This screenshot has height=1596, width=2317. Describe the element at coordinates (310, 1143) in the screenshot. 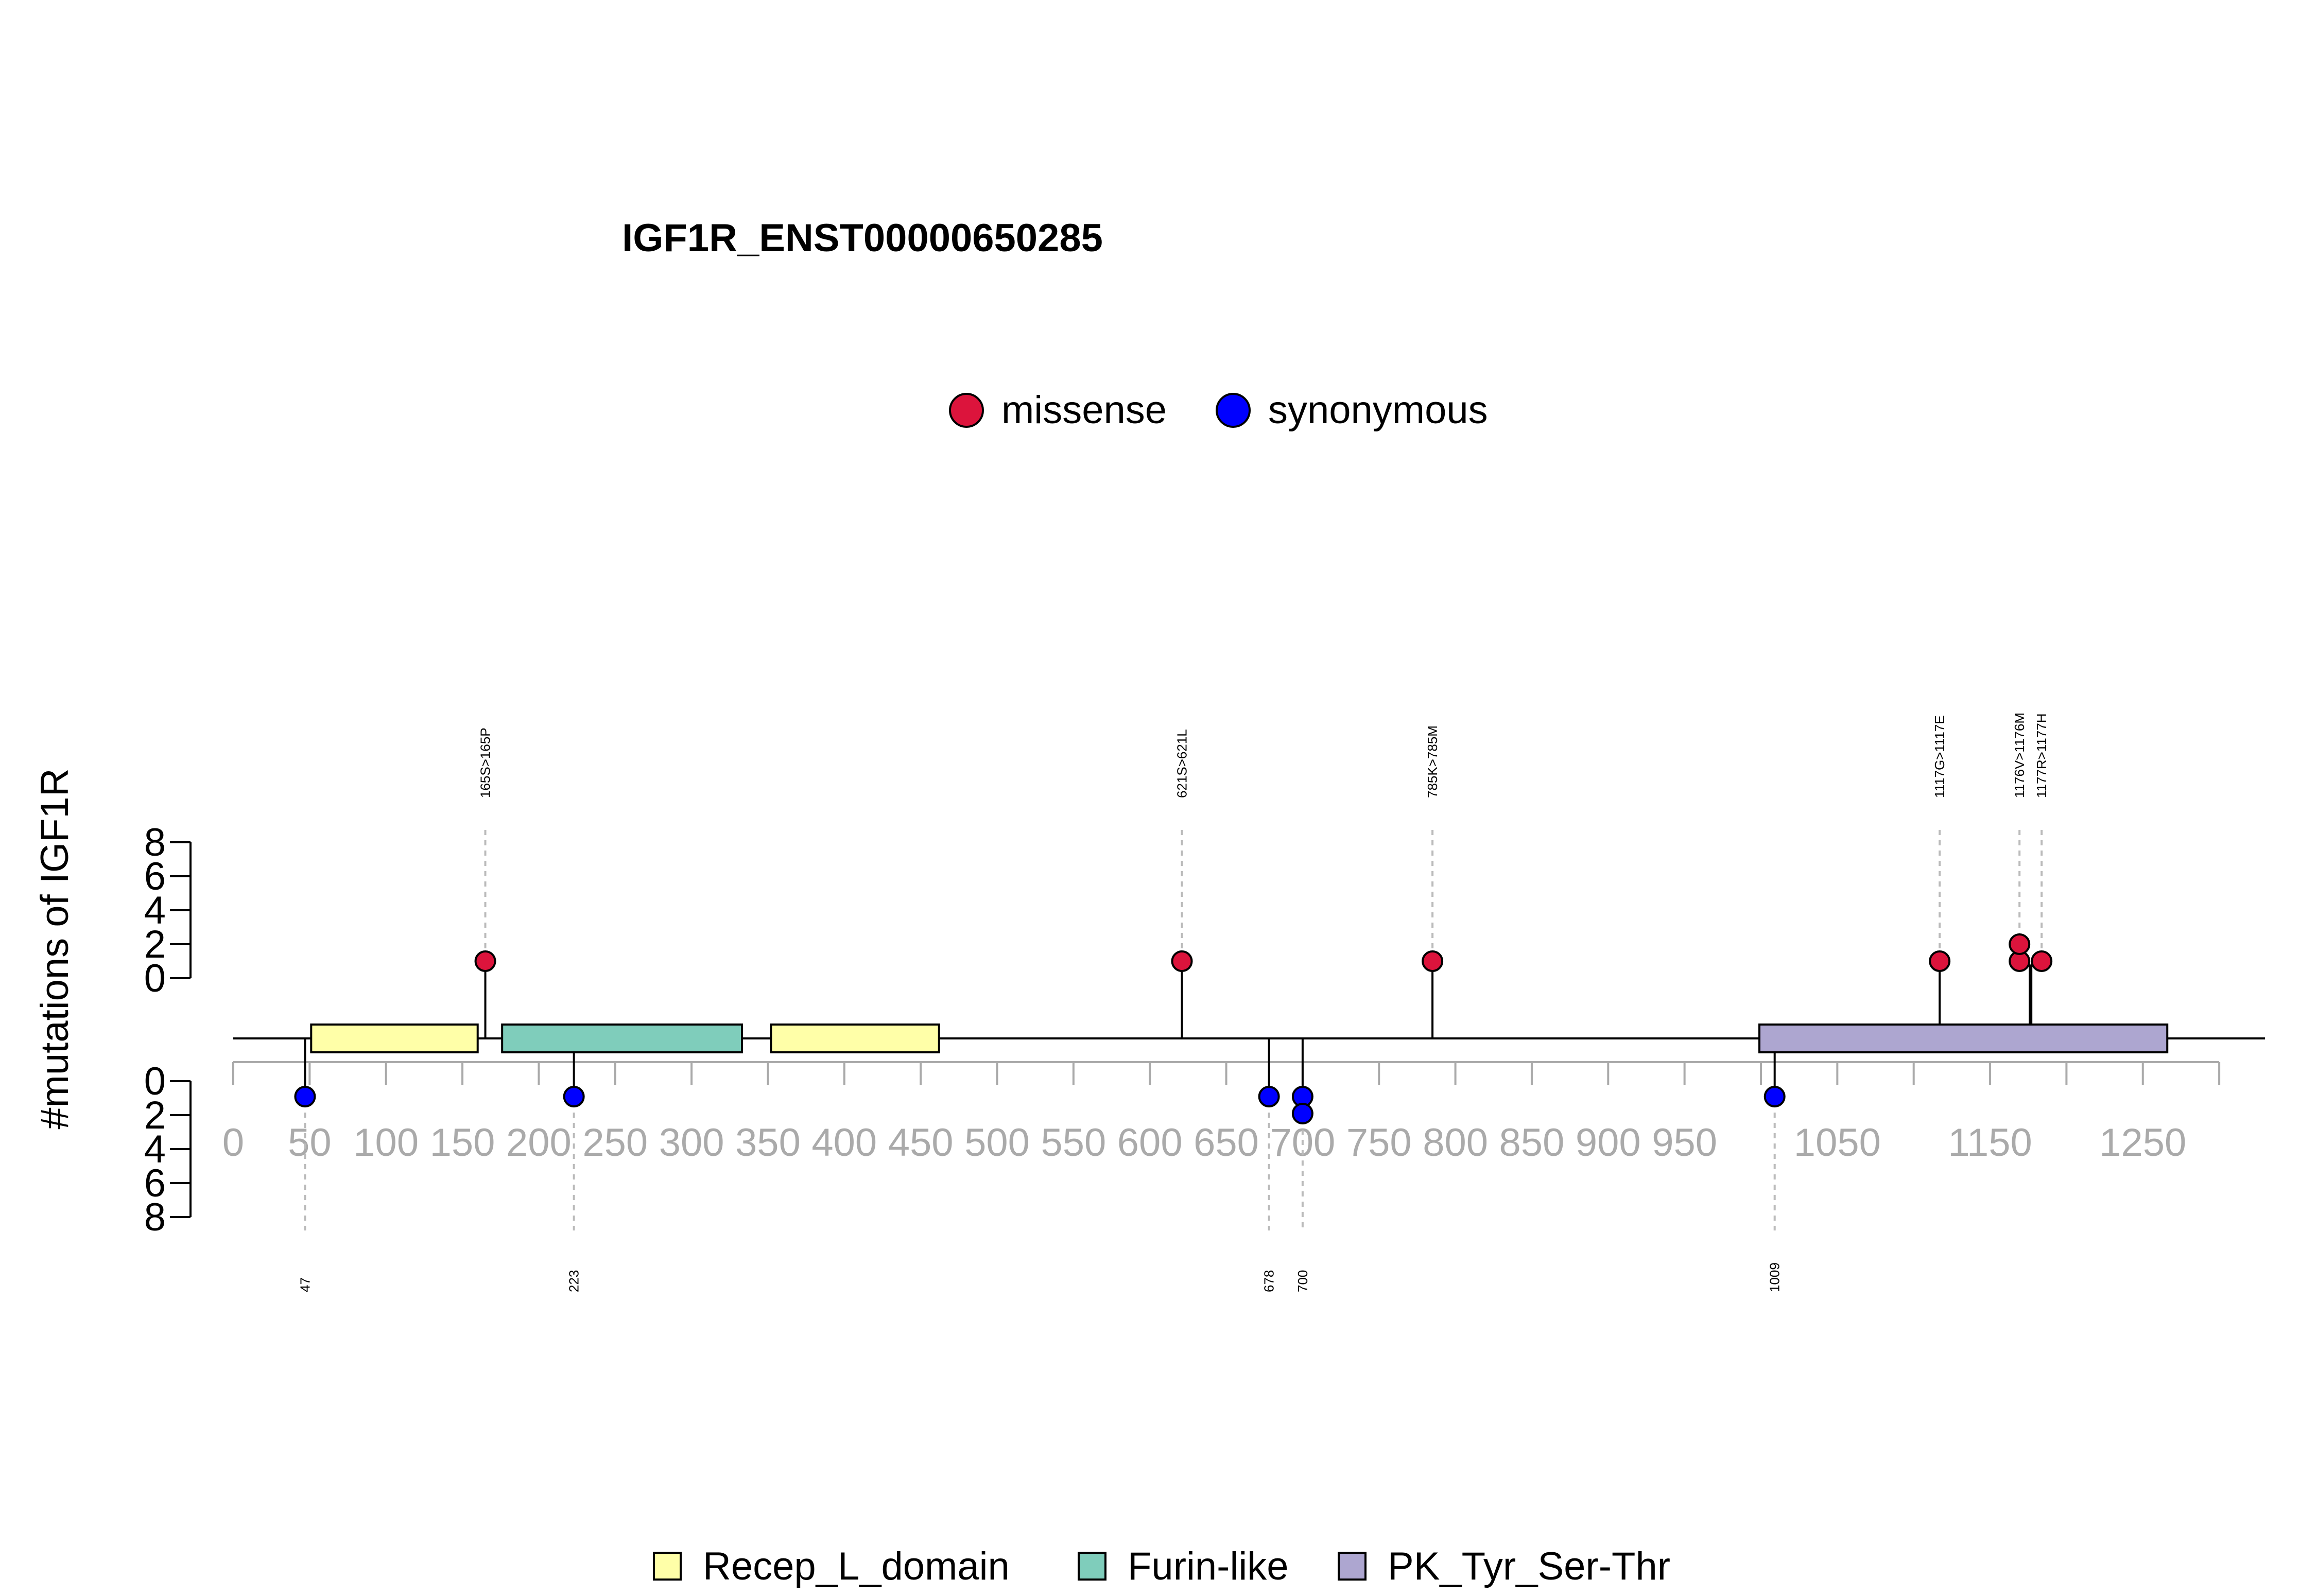

I see `x-tick-label: 50` at that location.